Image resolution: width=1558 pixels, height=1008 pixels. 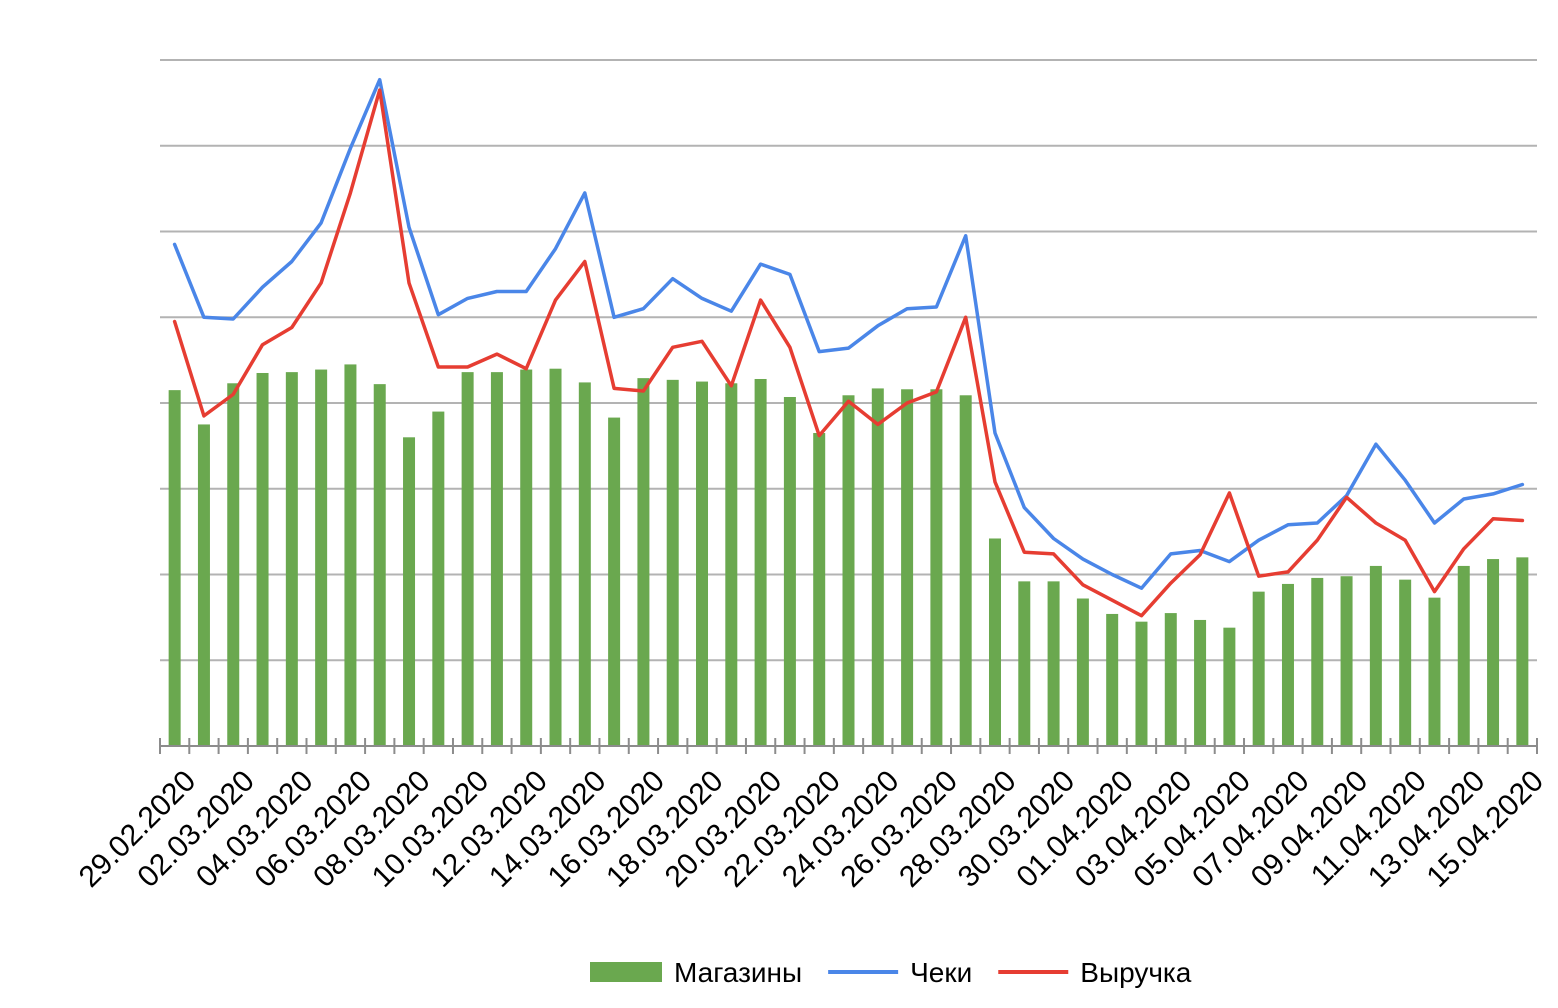 What do you see at coordinates (233, 564) in the screenshot?
I see `bar-02.03.2020` at bounding box center [233, 564].